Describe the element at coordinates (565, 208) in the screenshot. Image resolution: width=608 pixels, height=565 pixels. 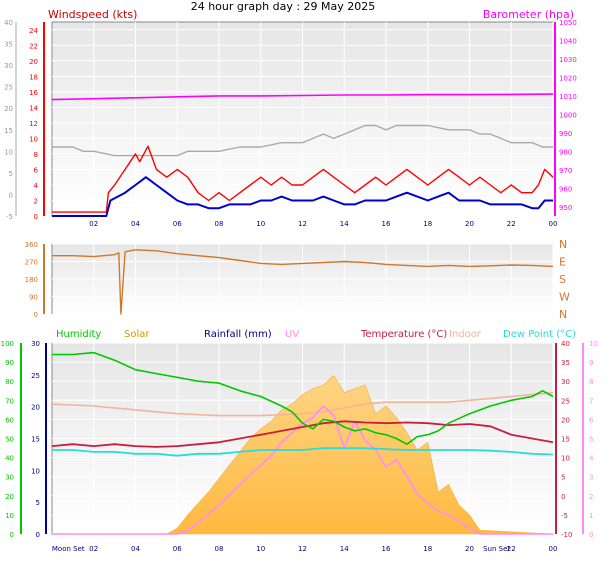
I see `y-right-tick-label: 950` at that location.